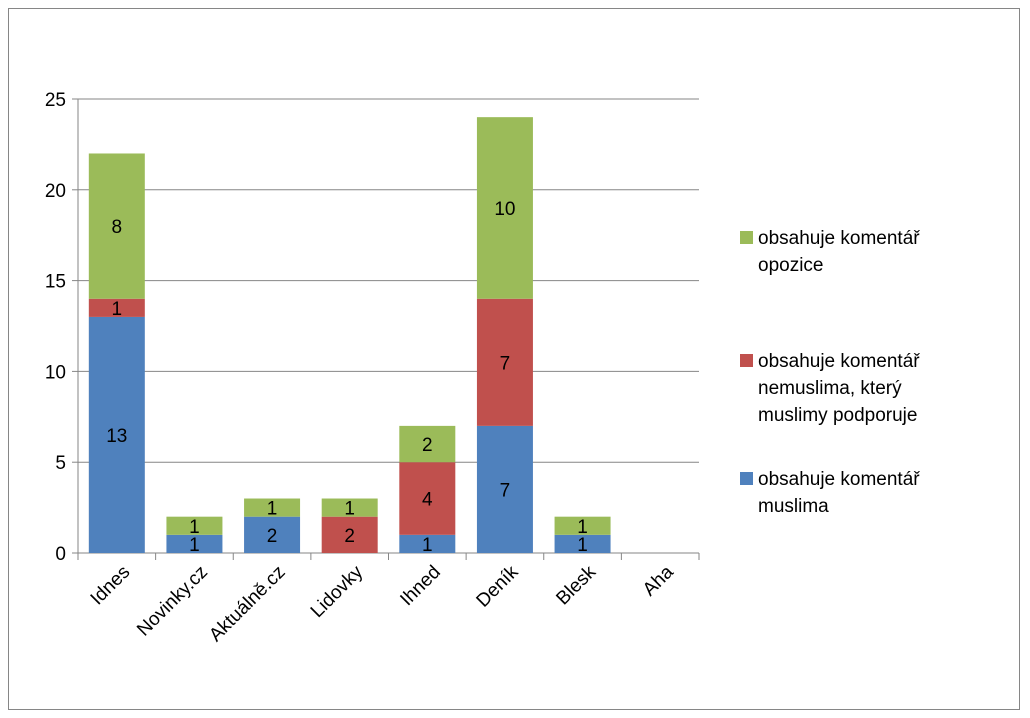  Describe the element at coordinates (791, 265) in the screenshot. I see `legend-entry-text: opozice` at that location.